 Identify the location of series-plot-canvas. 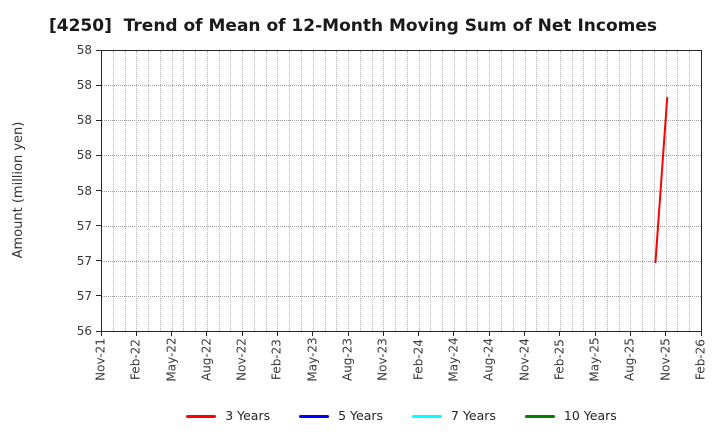
(661, 180).